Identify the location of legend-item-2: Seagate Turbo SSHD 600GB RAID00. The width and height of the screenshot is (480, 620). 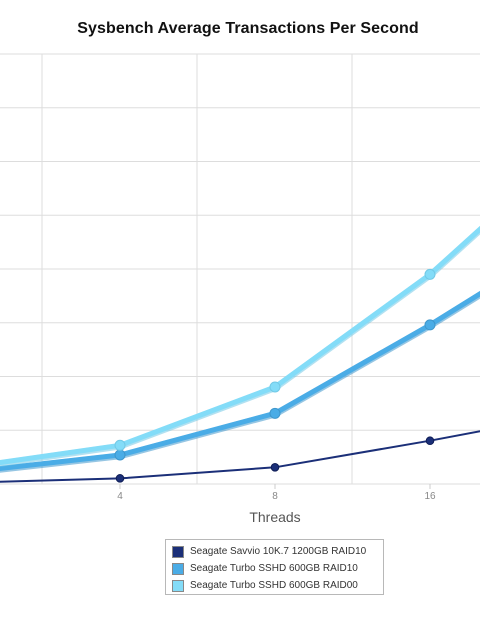
(277, 585).